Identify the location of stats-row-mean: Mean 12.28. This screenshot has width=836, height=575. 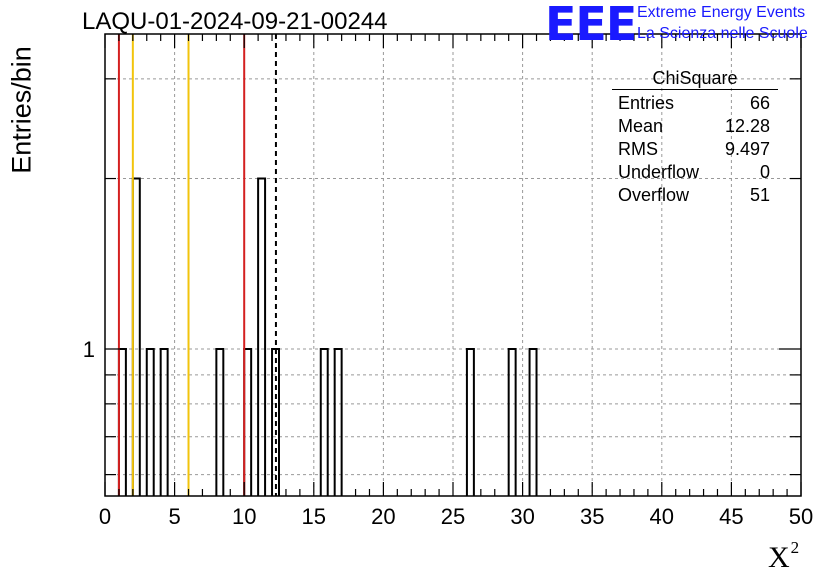
(695, 126).